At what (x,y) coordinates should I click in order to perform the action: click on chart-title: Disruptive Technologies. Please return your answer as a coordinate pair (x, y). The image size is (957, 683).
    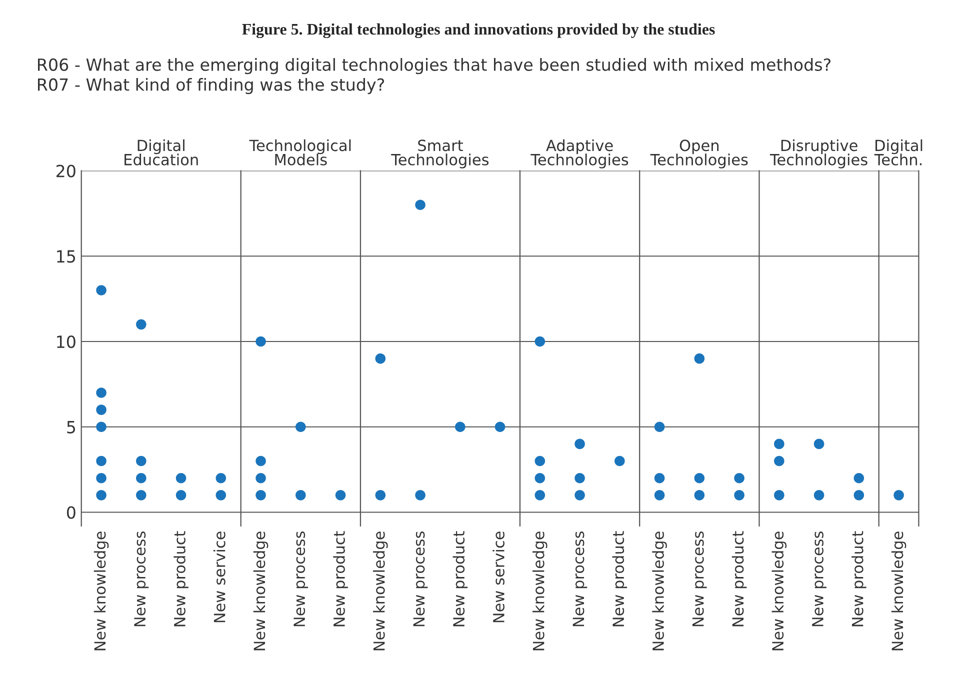
    Looking at the image, I should click on (819, 153).